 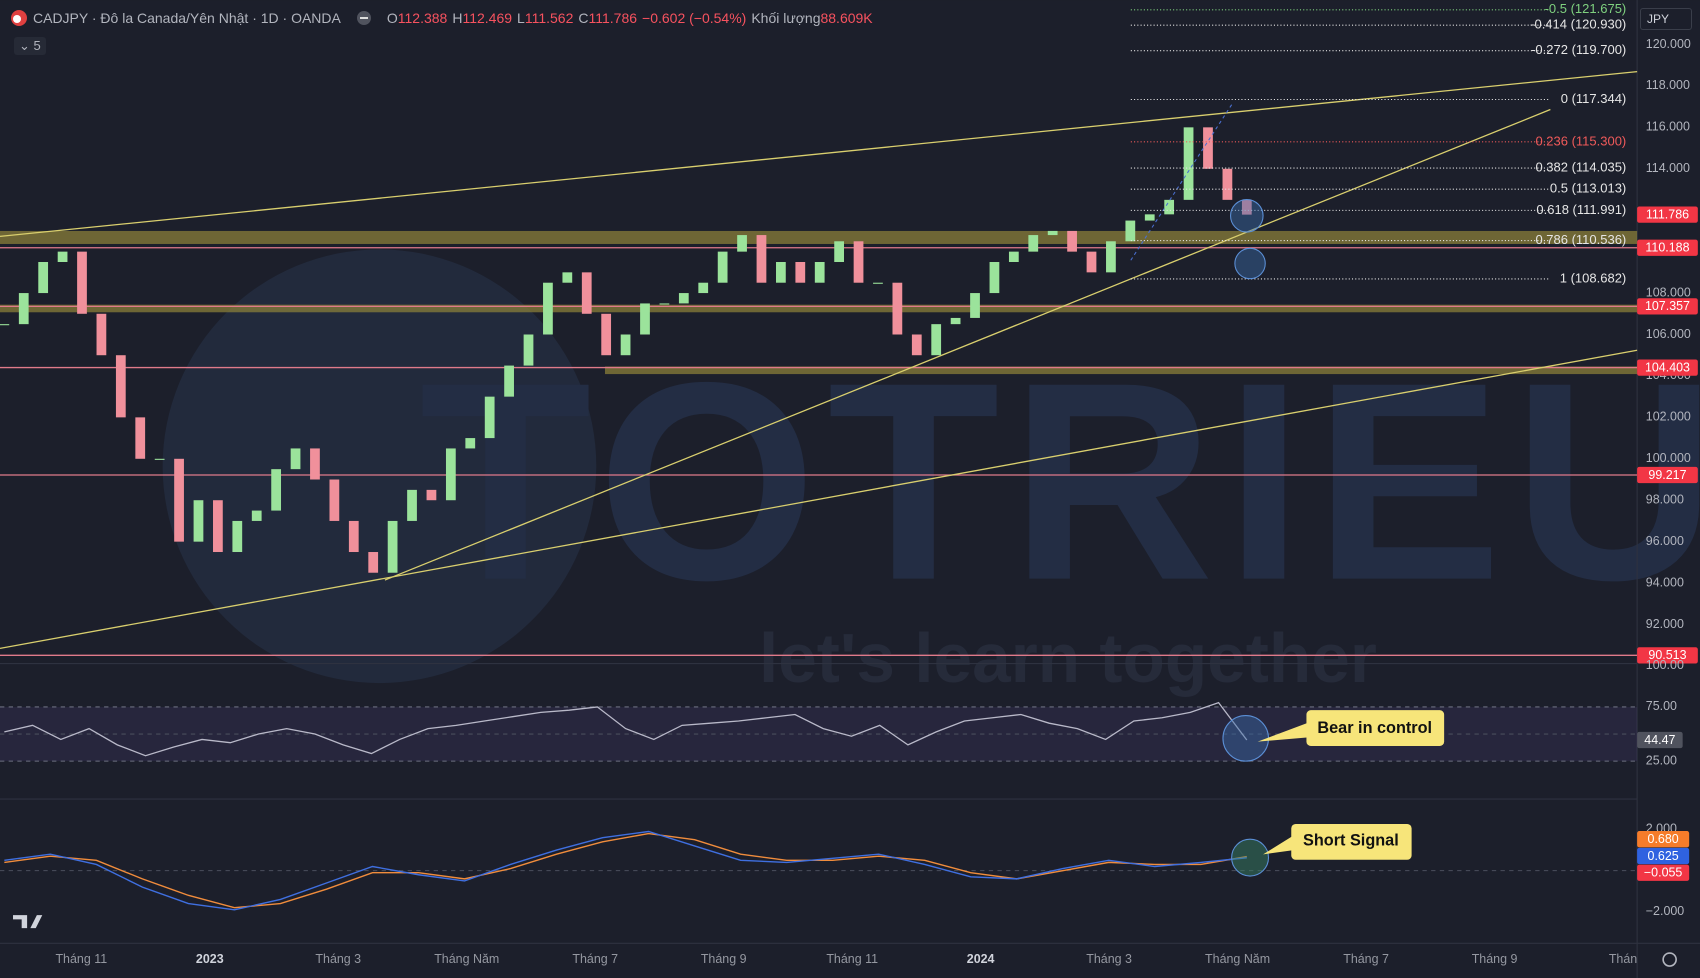 What do you see at coordinates (724, 959) in the screenshot?
I see `time-label: Tháng 9` at bounding box center [724, 959].